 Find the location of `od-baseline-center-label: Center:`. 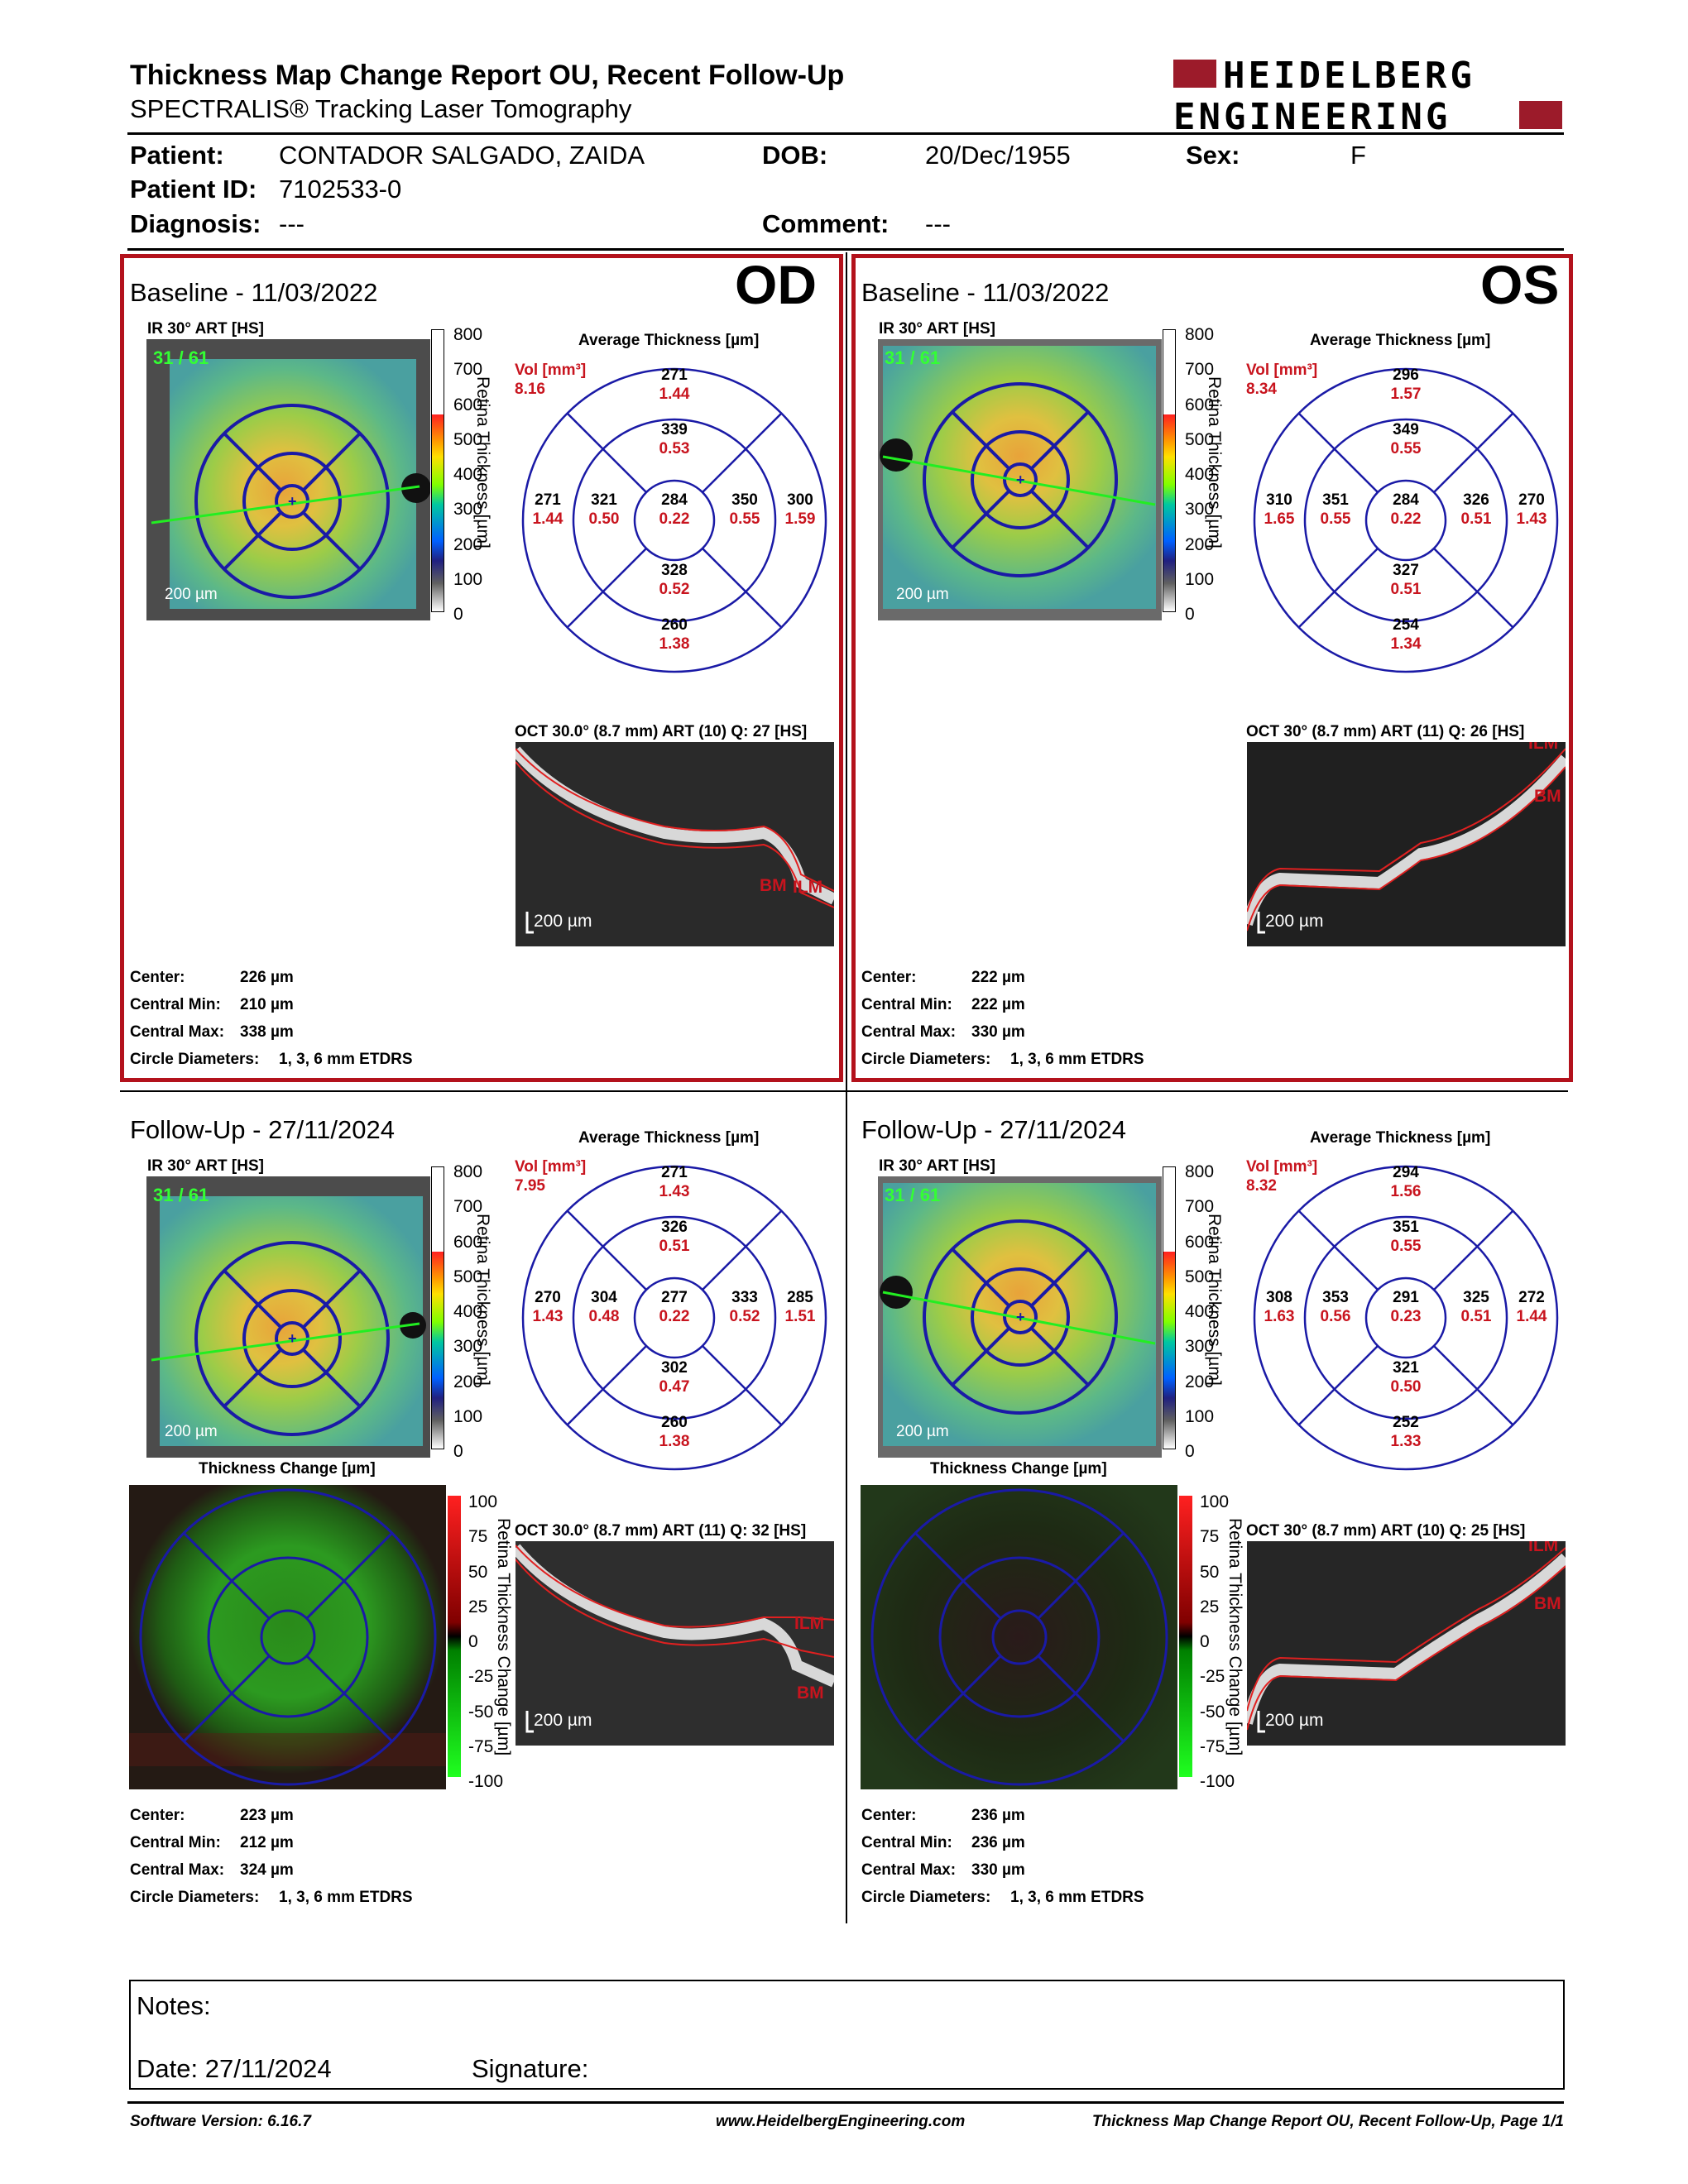

od-baseline-center-label: Center: is located at coordinates (157, 977).